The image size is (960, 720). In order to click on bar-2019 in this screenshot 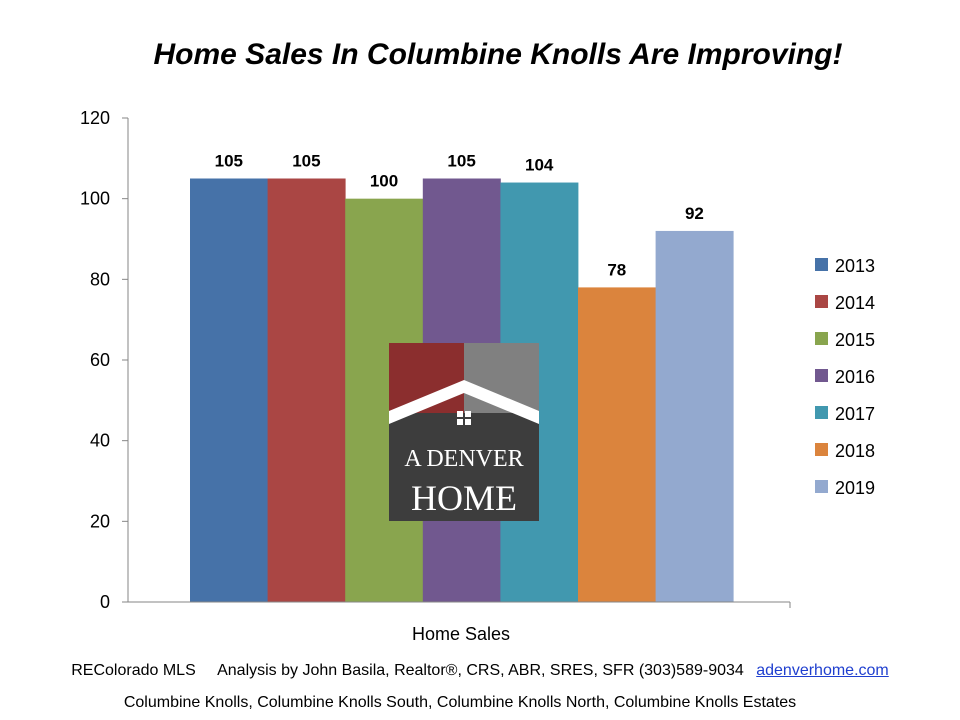, I will do `click(694, 416)`.